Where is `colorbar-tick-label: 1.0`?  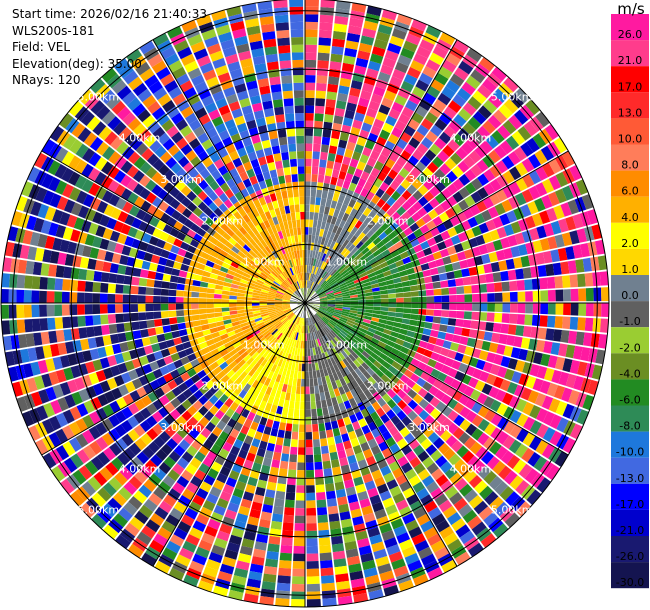
colorbar-tick-label: 1.0 is located at coordinates (630, 269).